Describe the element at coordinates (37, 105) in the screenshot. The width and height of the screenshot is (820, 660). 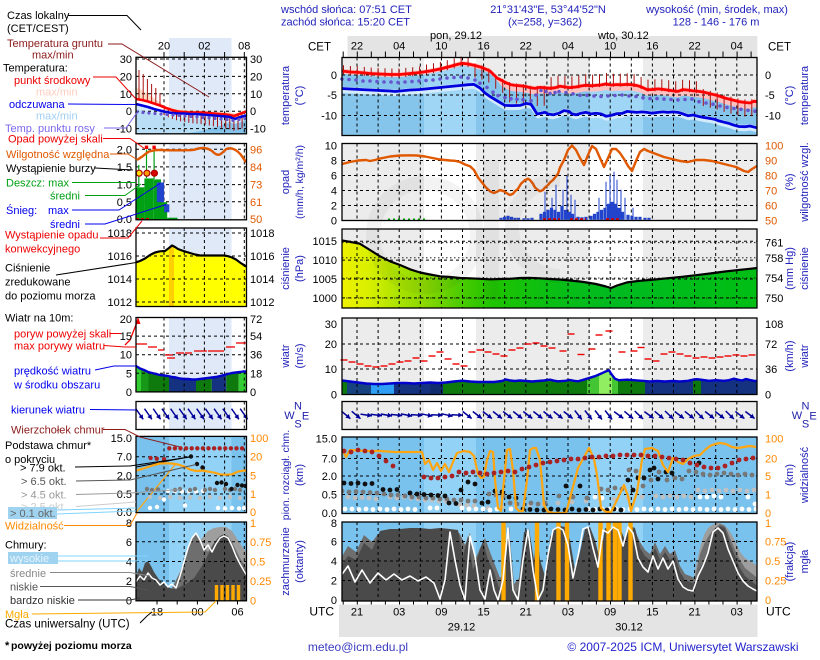
I see `svg-text: odczuwana` at that location.